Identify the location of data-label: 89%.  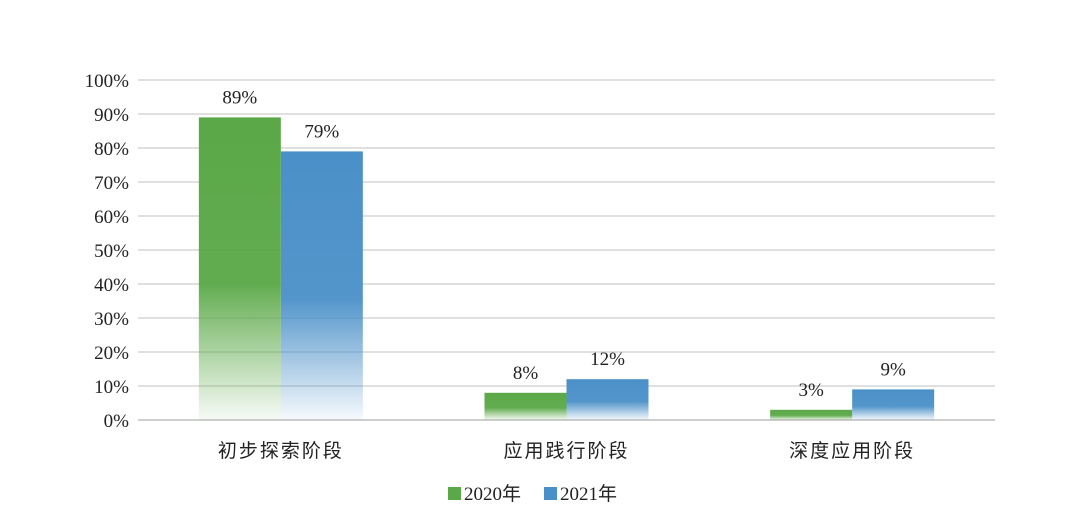
(239, 97).